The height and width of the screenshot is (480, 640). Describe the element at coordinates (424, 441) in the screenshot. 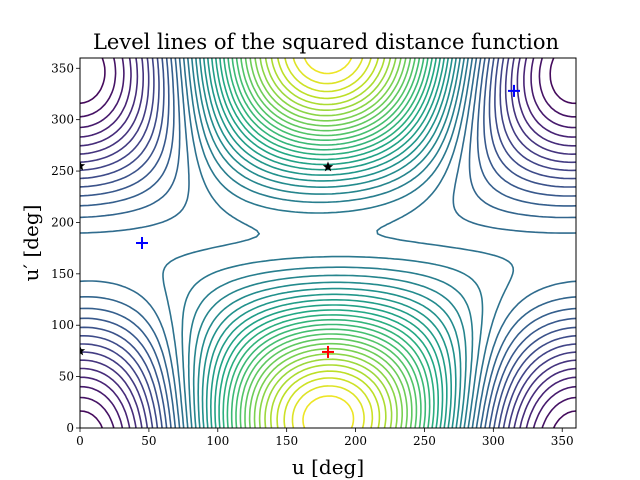

I see `x-tick-label: 250` at that location.